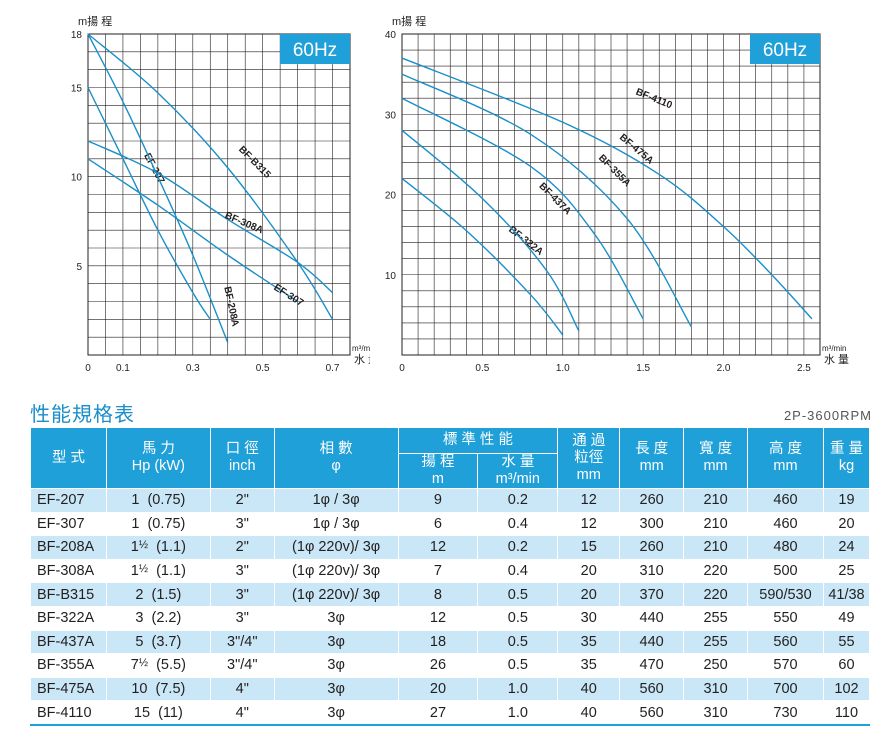 The width and height of the screenshot is (894, 755). Describe the element at coordinates (652, 689) in the screenshot. I see `cell-length: 560` at that location.